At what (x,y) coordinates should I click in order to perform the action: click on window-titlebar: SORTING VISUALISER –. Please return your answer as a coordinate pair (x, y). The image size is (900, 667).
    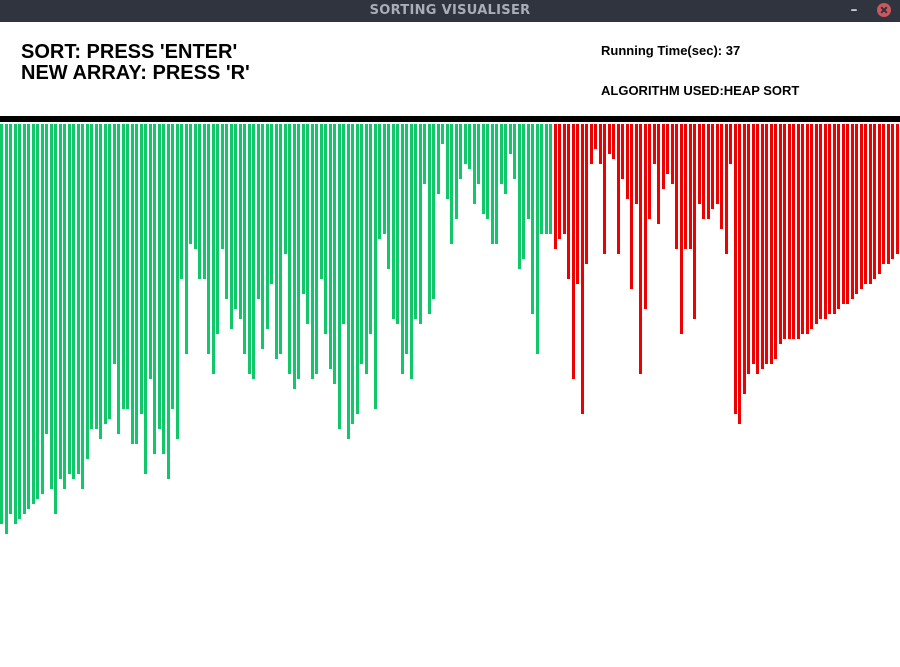
    Looking at the image, I should click on (450, 11).